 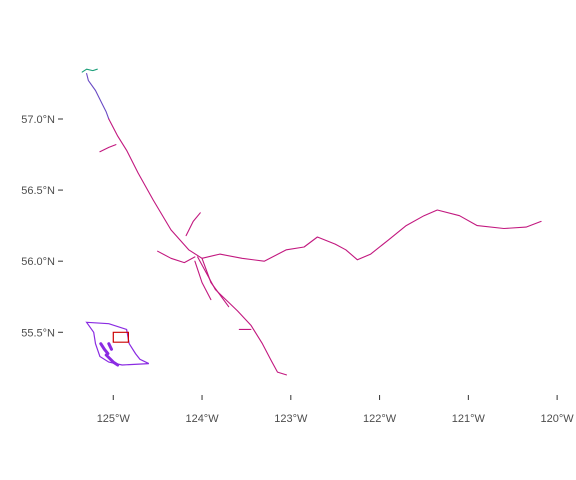 What do you see at coordinates (38, 120) in the screenshot?
I see `y-tick-label: 57.0°N` at bounding box center [38, 120].